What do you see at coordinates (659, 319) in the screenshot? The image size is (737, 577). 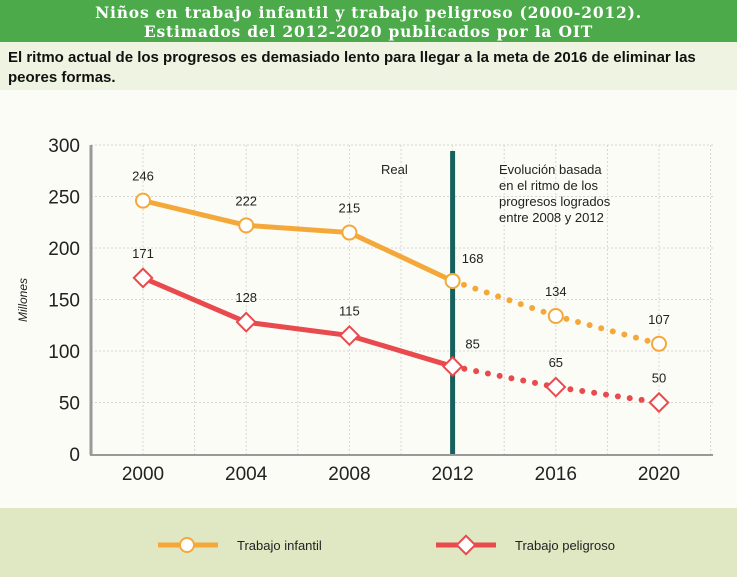 I see `data-label: 107` at bounding box center [659, 319].